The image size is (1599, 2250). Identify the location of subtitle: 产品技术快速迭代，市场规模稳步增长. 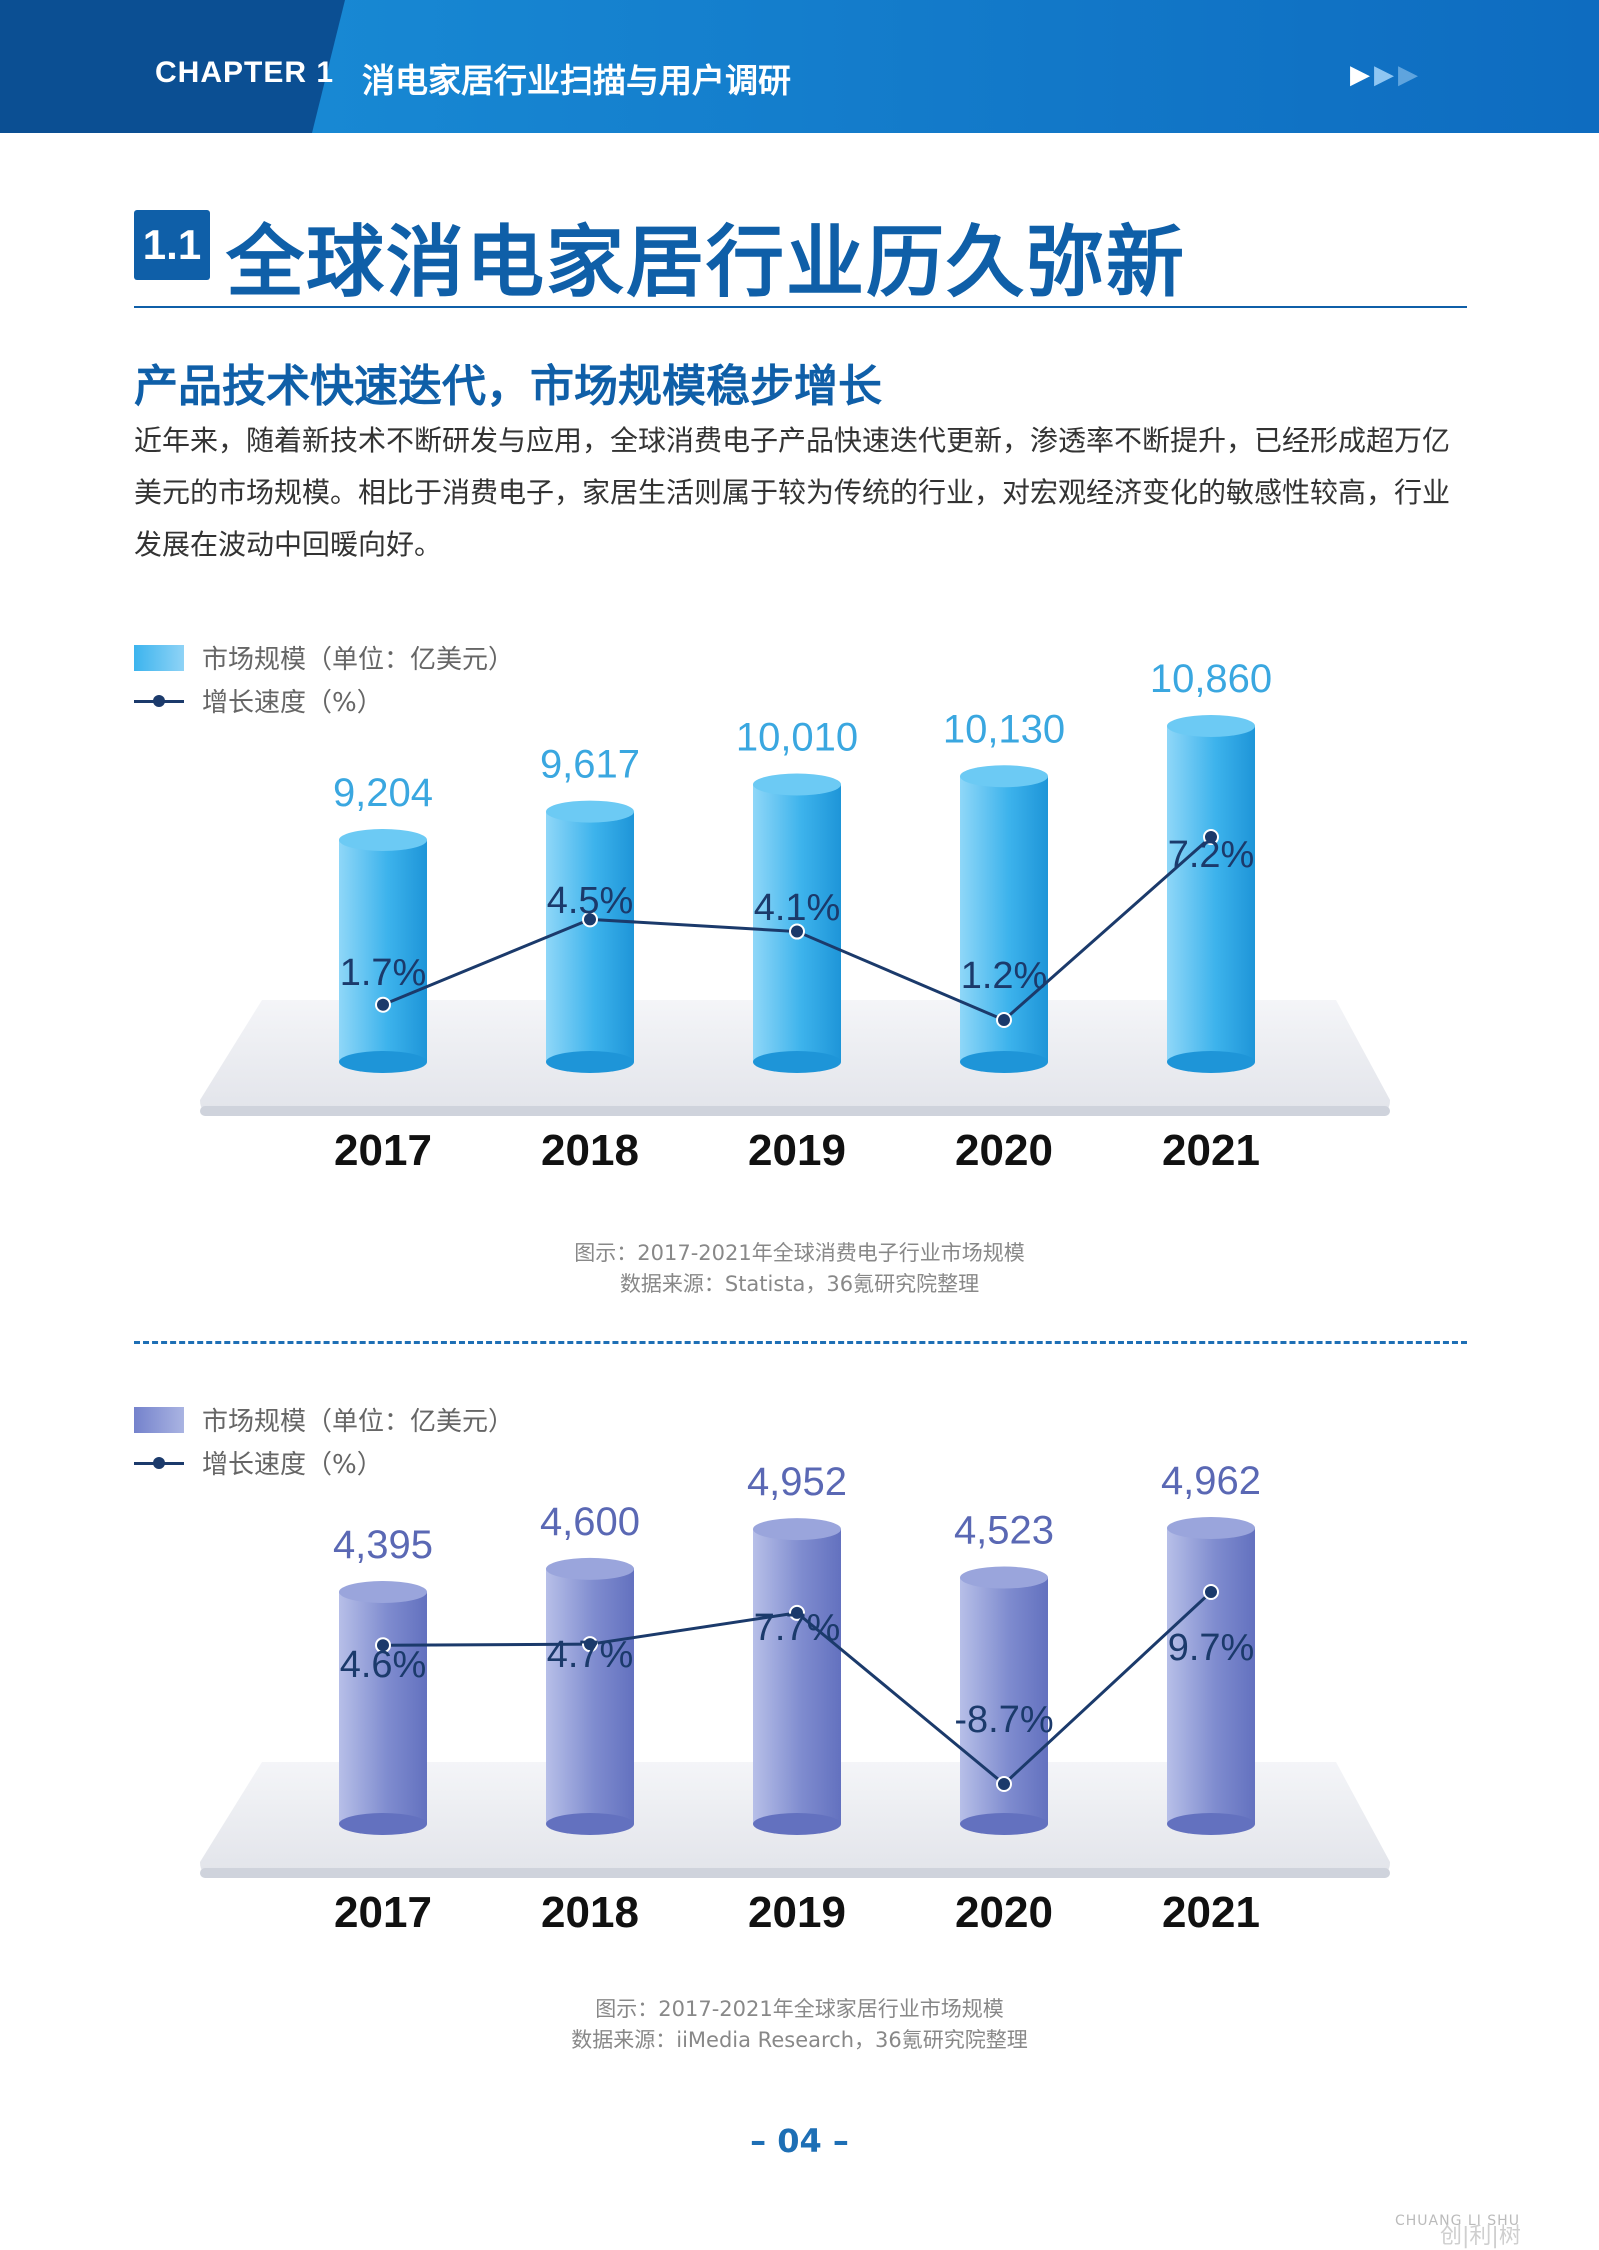
(508, 386).